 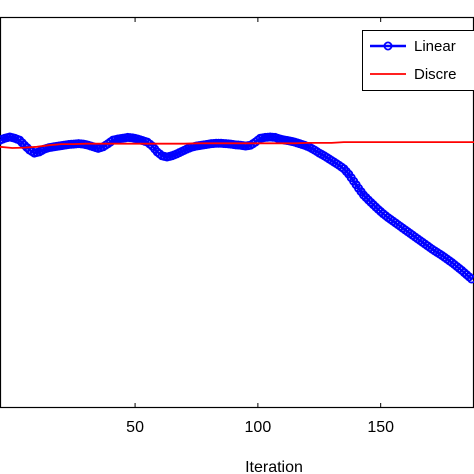 I want to click on legend-box, so click(x=418, y=60).